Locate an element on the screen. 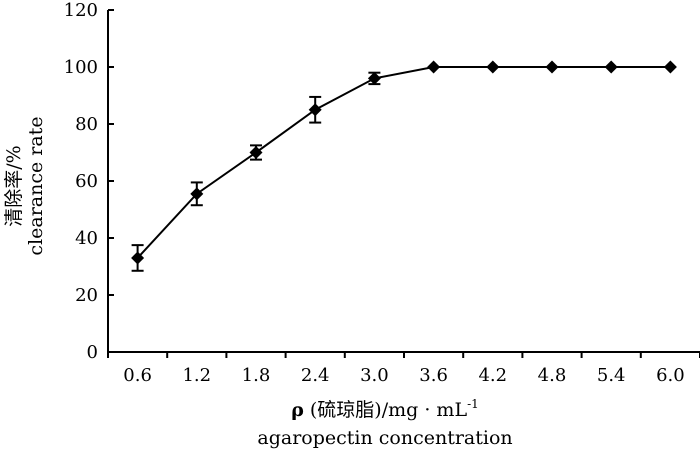  y-tick-label: 40 is located at coordinates (86, 238).